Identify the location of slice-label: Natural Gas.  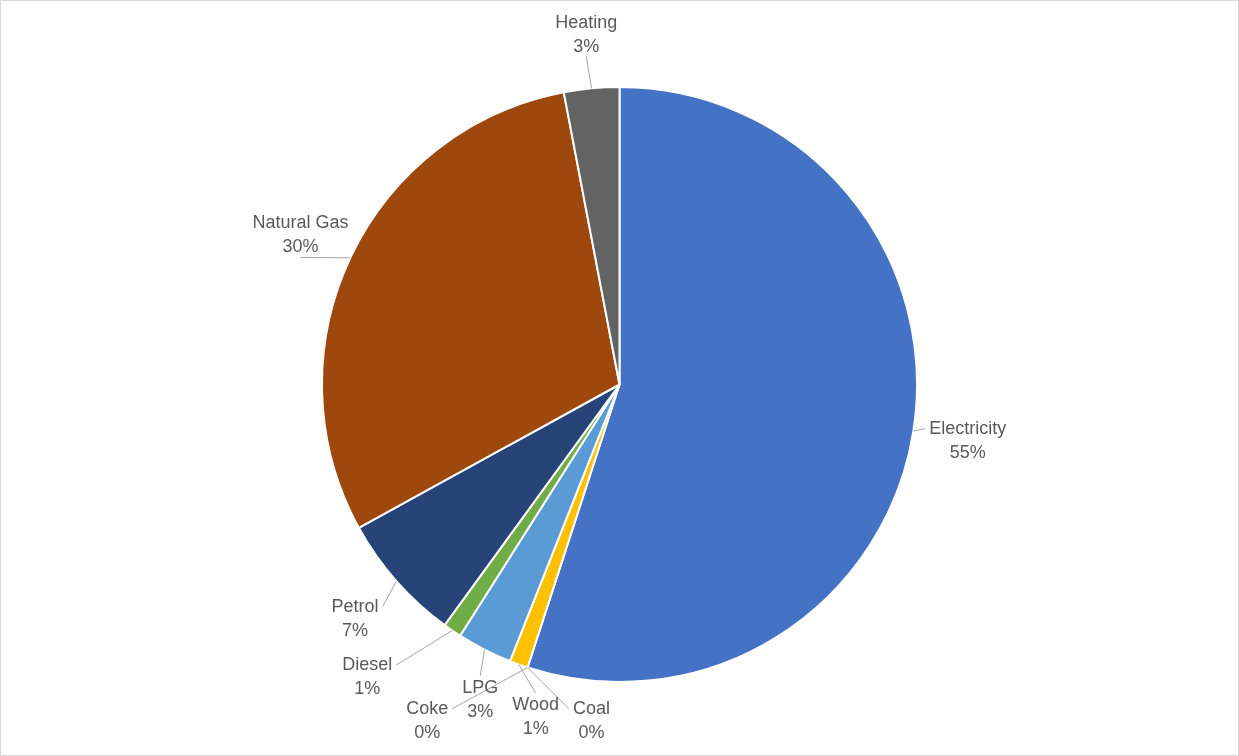
(300, 222).